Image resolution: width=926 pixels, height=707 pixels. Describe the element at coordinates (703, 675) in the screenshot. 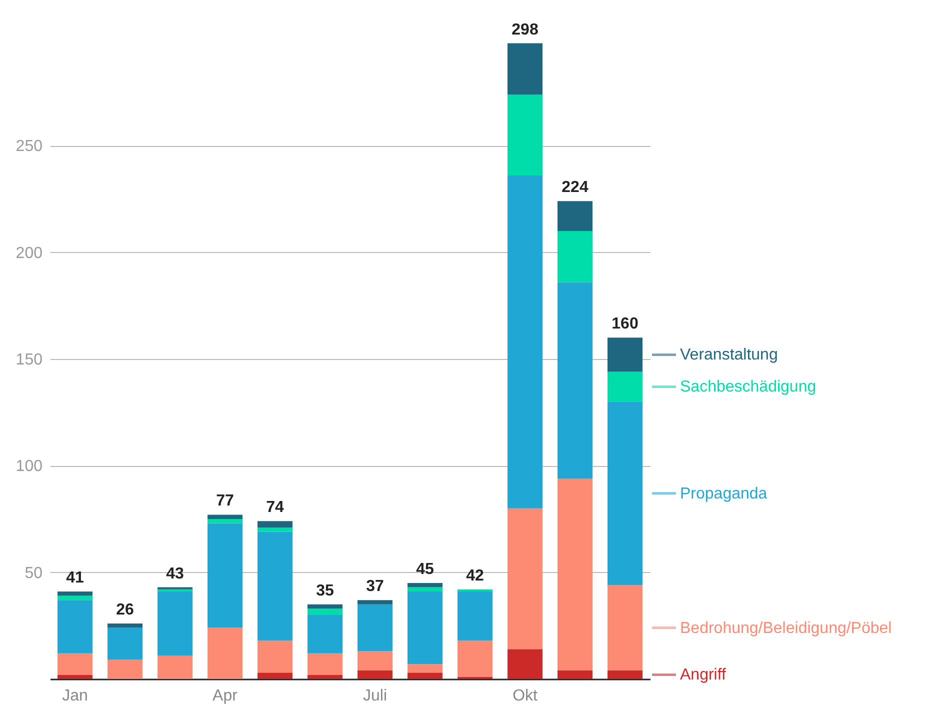

I see `legend-label: Angriff` at that location.